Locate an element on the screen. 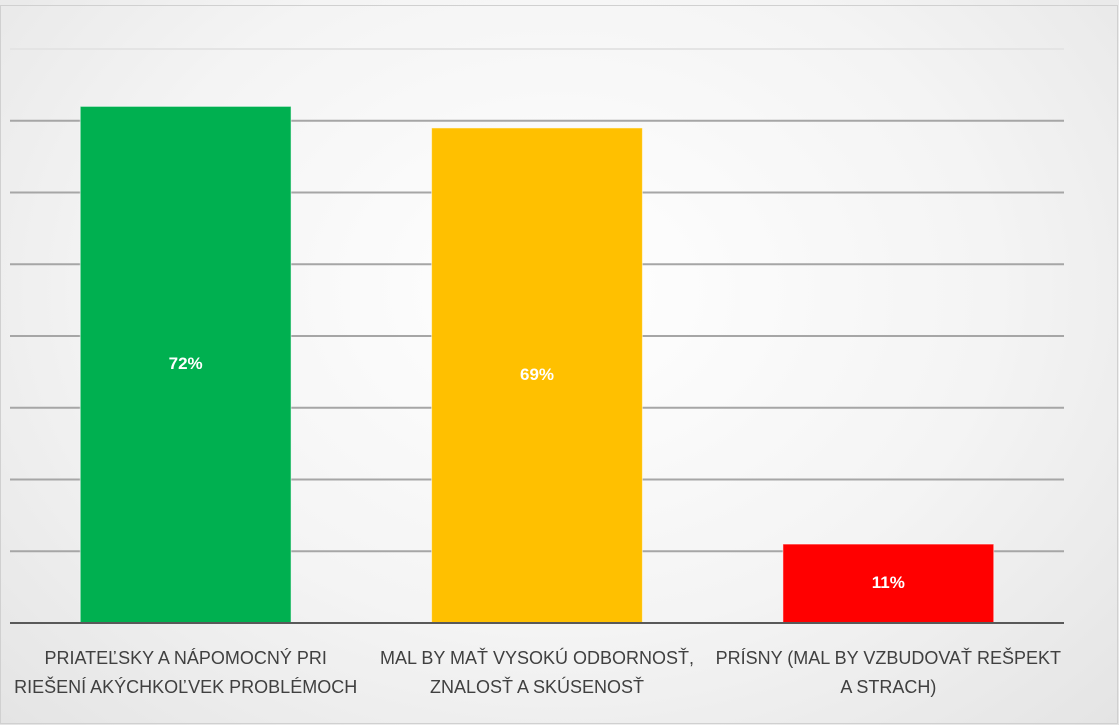 The image size is (1119, 725). value-label: 72% is located at coordinates (186, 363).